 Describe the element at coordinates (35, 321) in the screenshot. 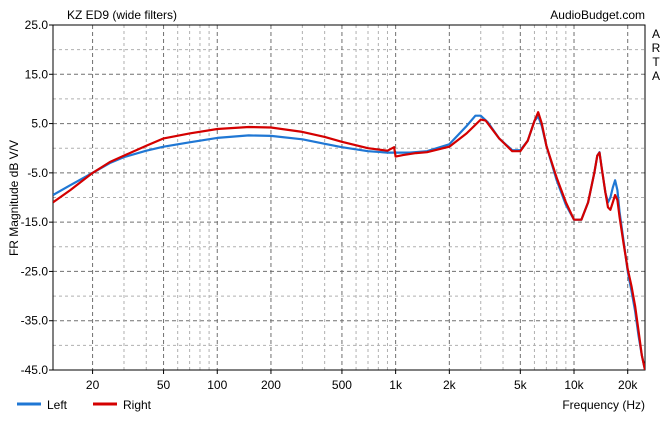

I see `y-tick-label: -35.0` at that location.